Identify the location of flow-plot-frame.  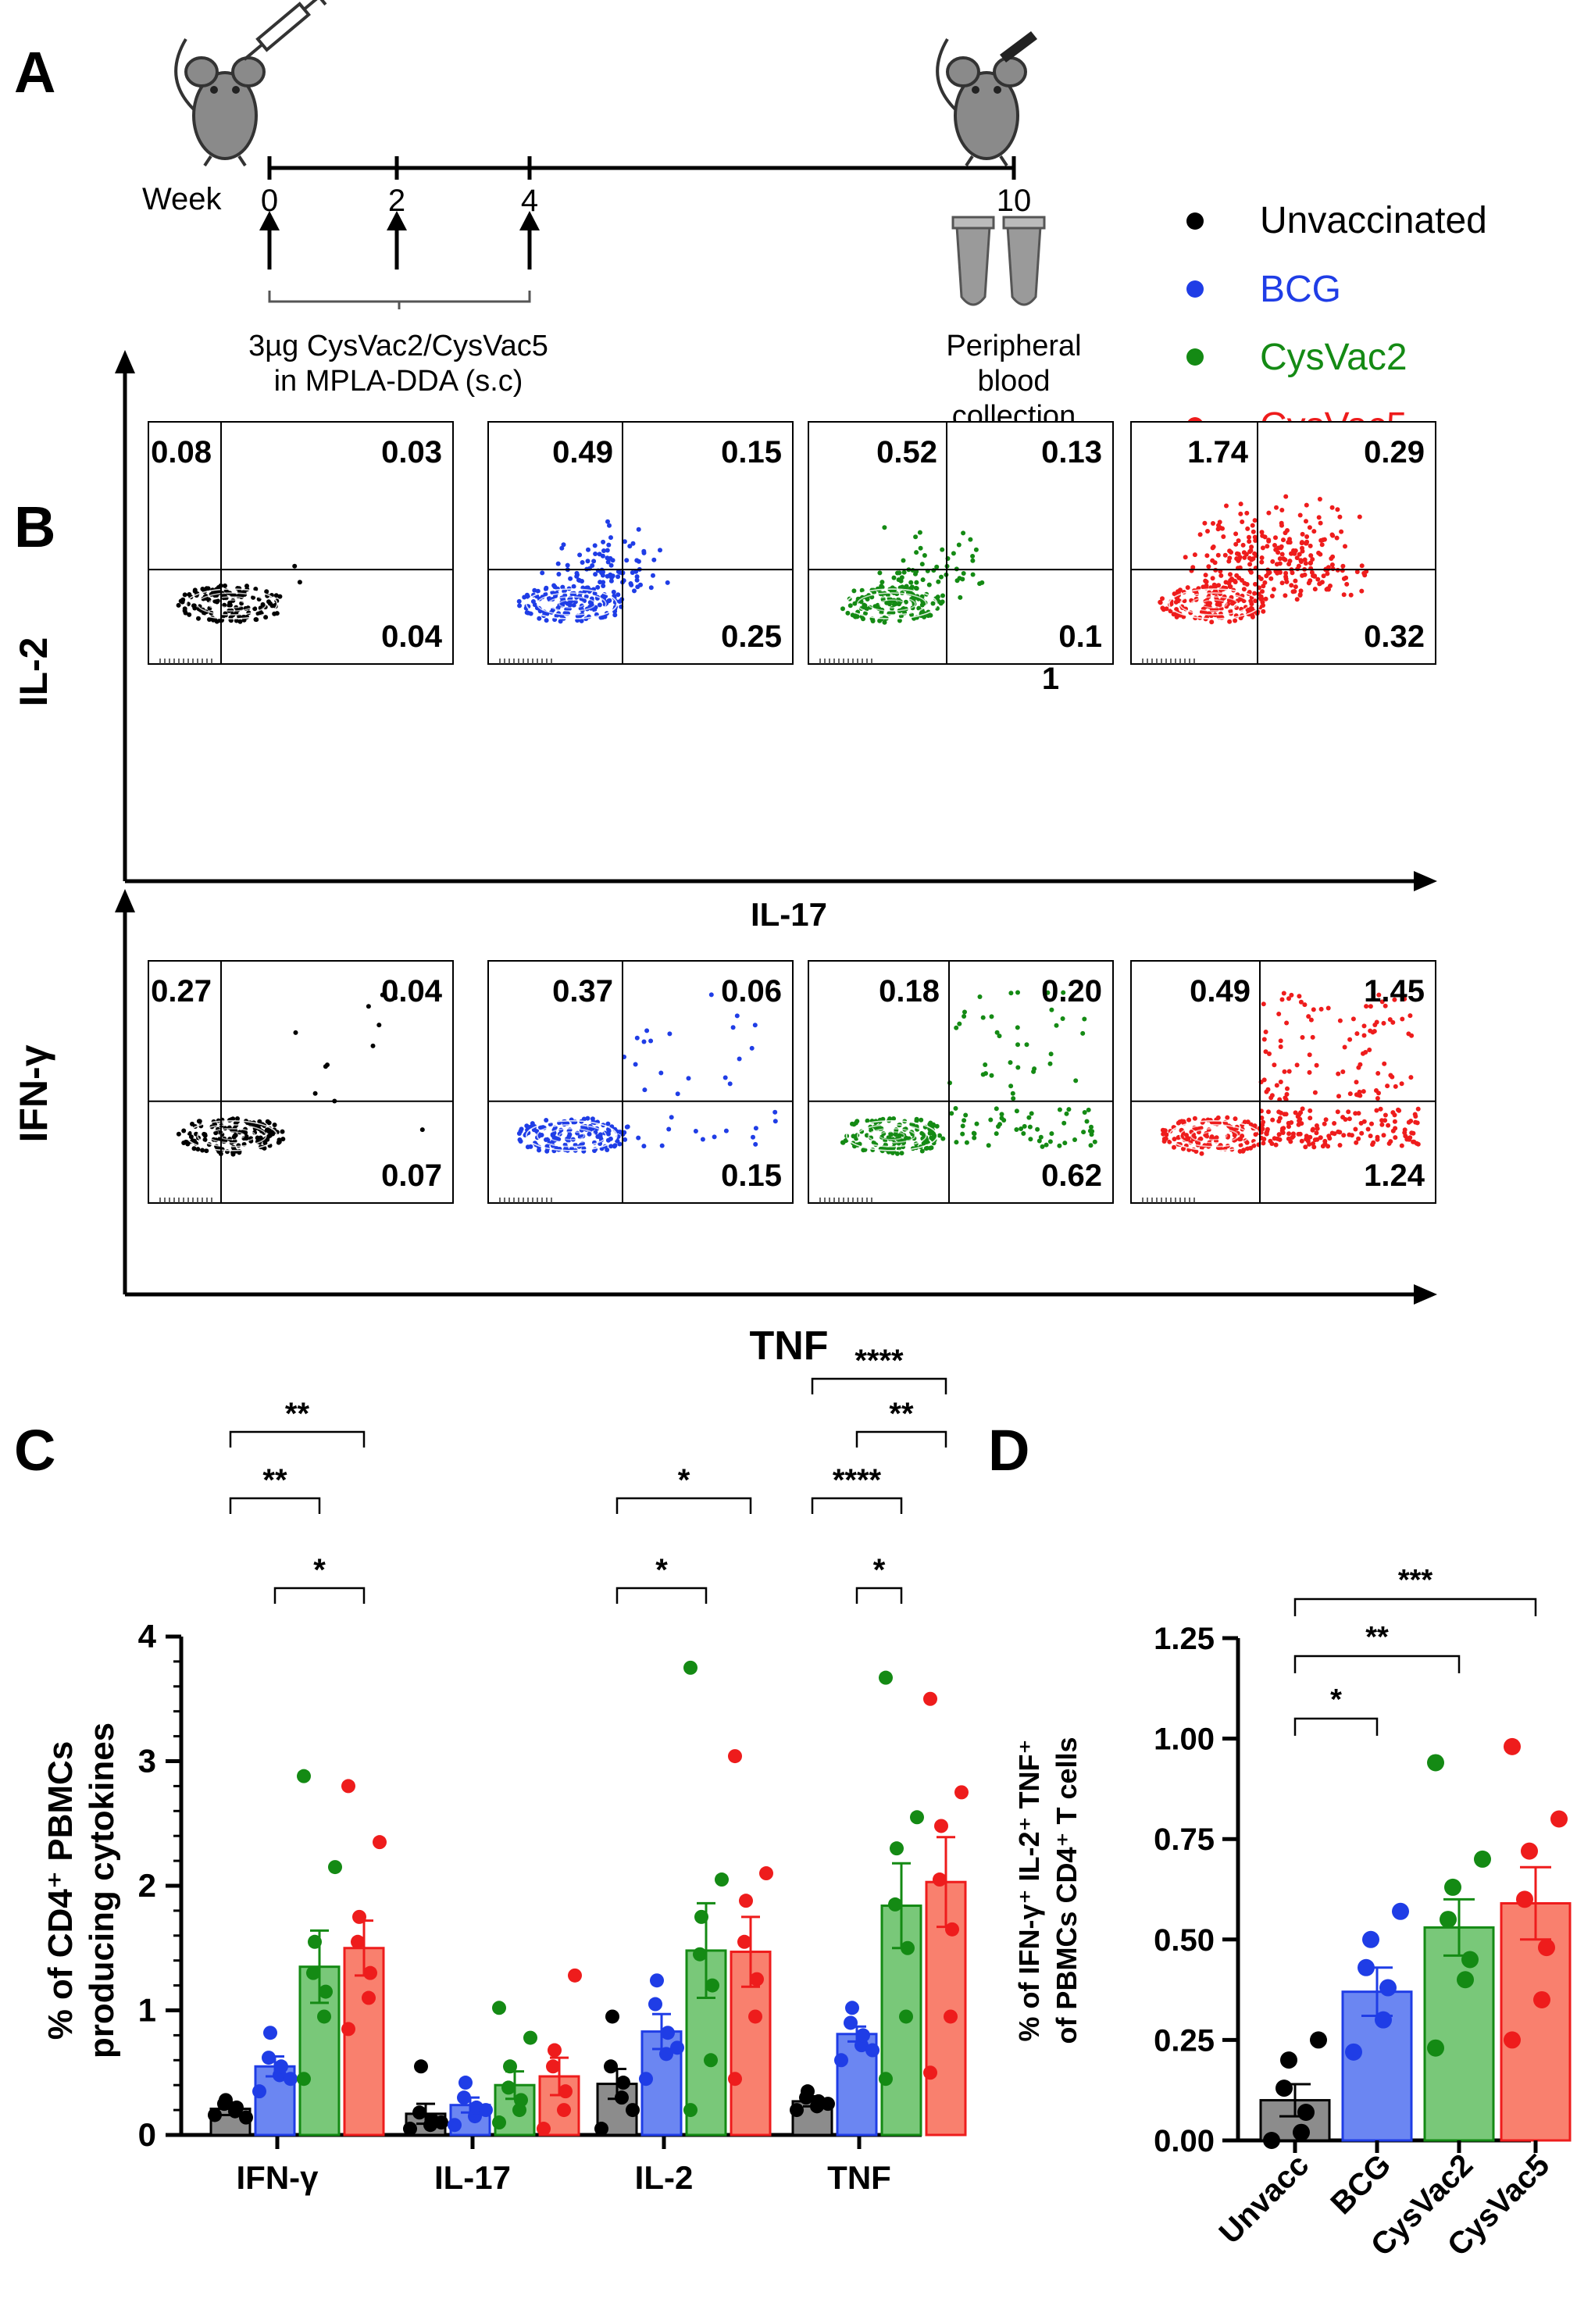
(301, 543).